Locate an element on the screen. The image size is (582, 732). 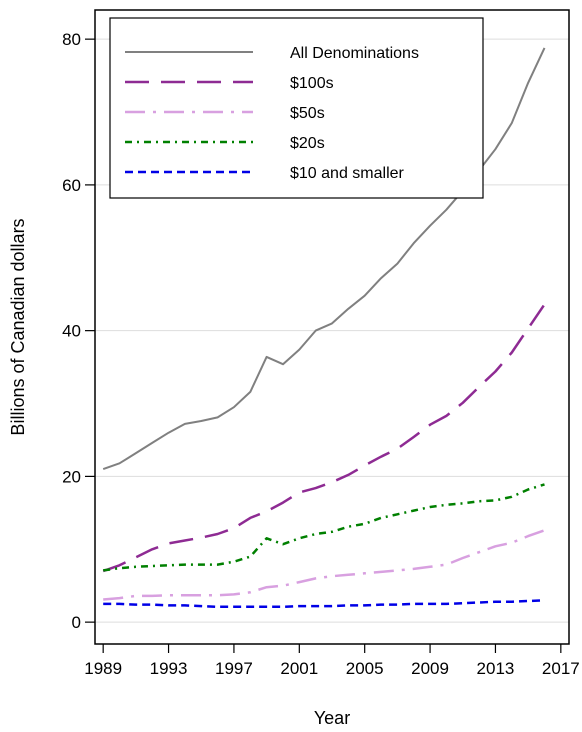
x-tick-label: 1993 is located at coordinates (169, 668).